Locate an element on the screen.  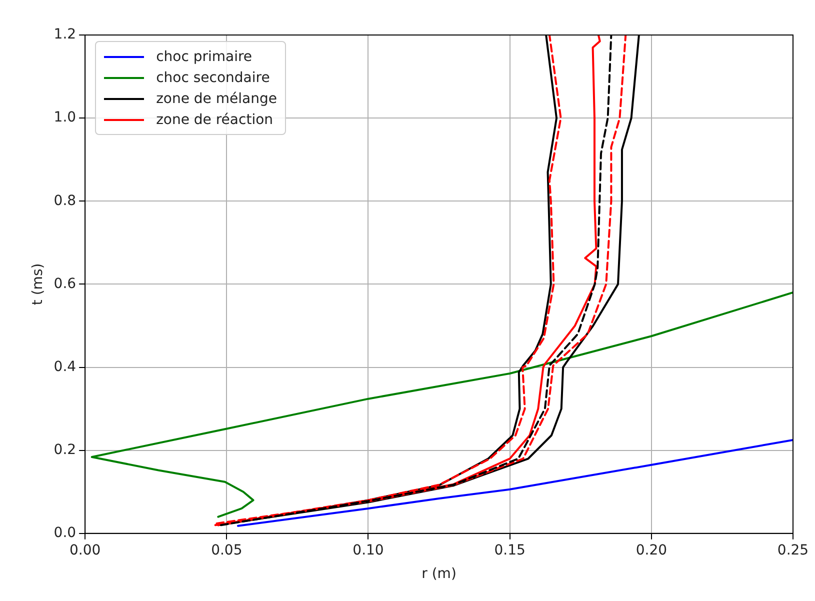
y-tick-label: 1.0 is located at coordinates (65, 118).